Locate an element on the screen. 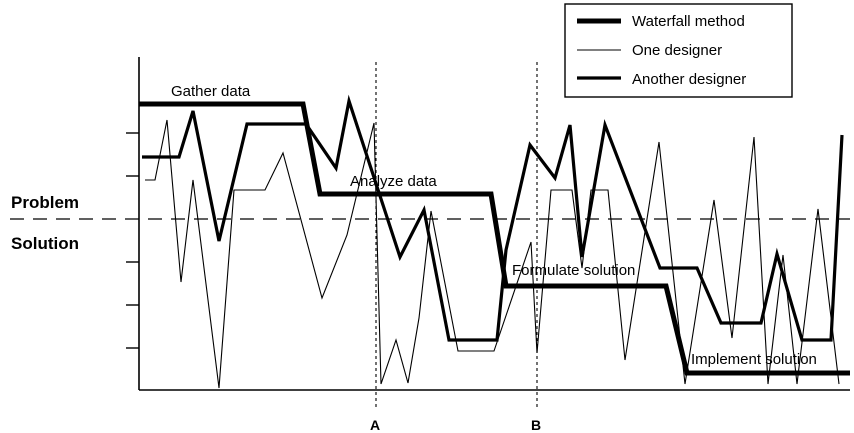 The width and height of the screenshot is (854, 433). solution-label: Solution is located at coordinates (45, 243).